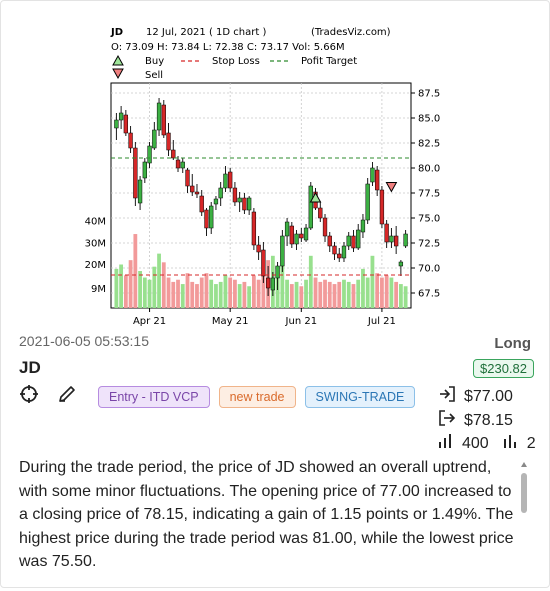  What do you see at coordinates (67, 394) in the screenshot?
I see `edit-pencil-icon` at bounding box center [67, 394].